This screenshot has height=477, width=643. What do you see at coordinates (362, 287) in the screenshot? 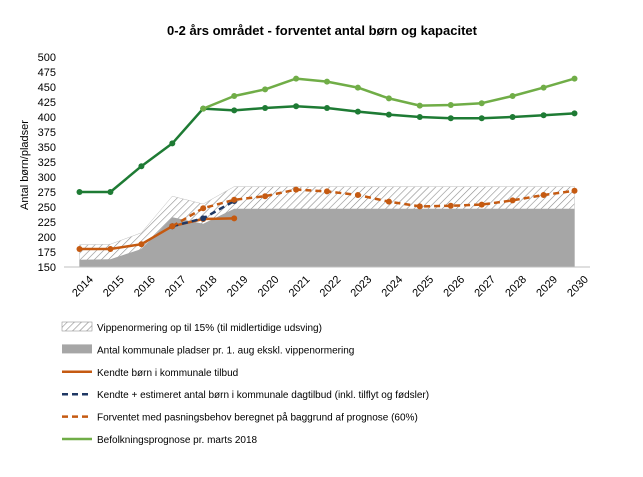
I see `x-tick-label: 2023` at bounding box center [362, 287].